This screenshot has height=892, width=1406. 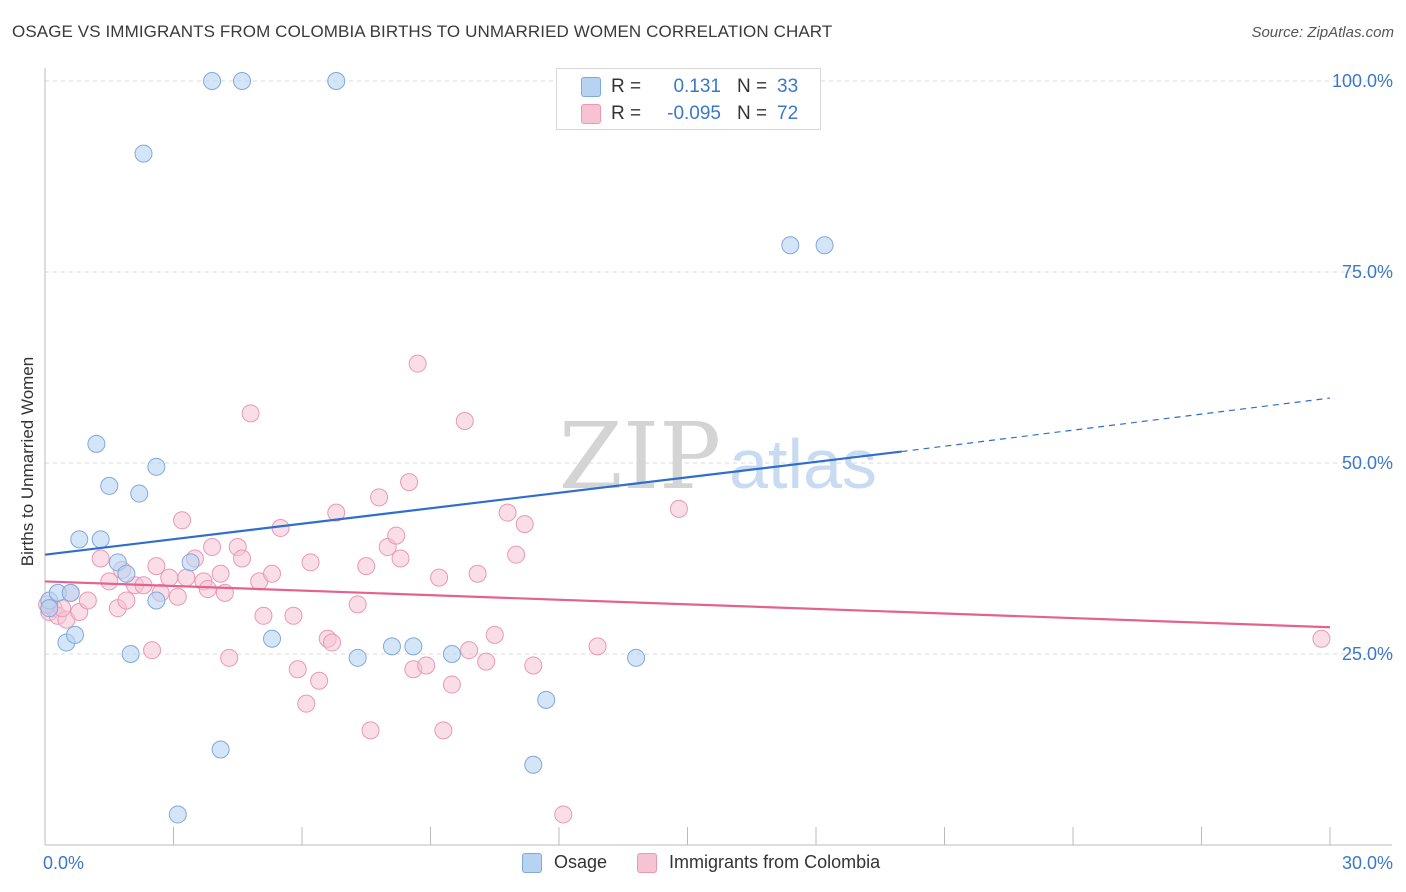 I want to click on colombia-n-value: 72, so click(x=788, y=113).